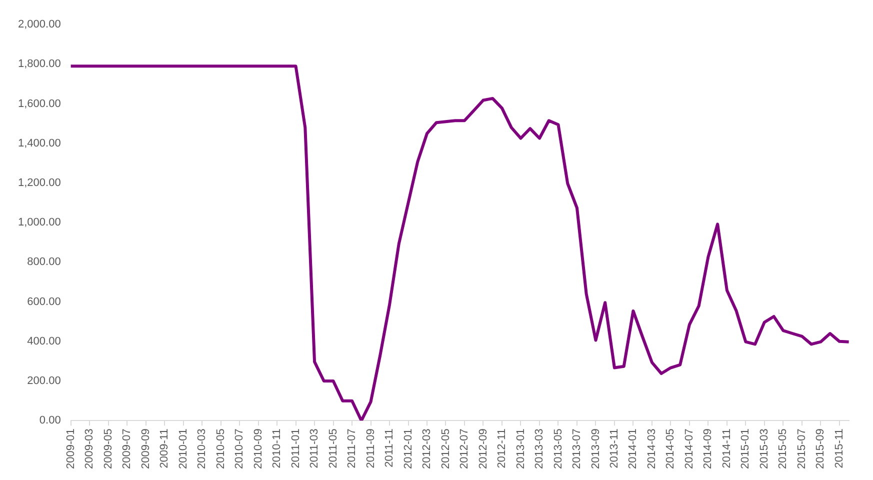  Describe the element at coordinates (90, 449) in the screenshot. I see `x-tick-label: 2009-03` at that location.